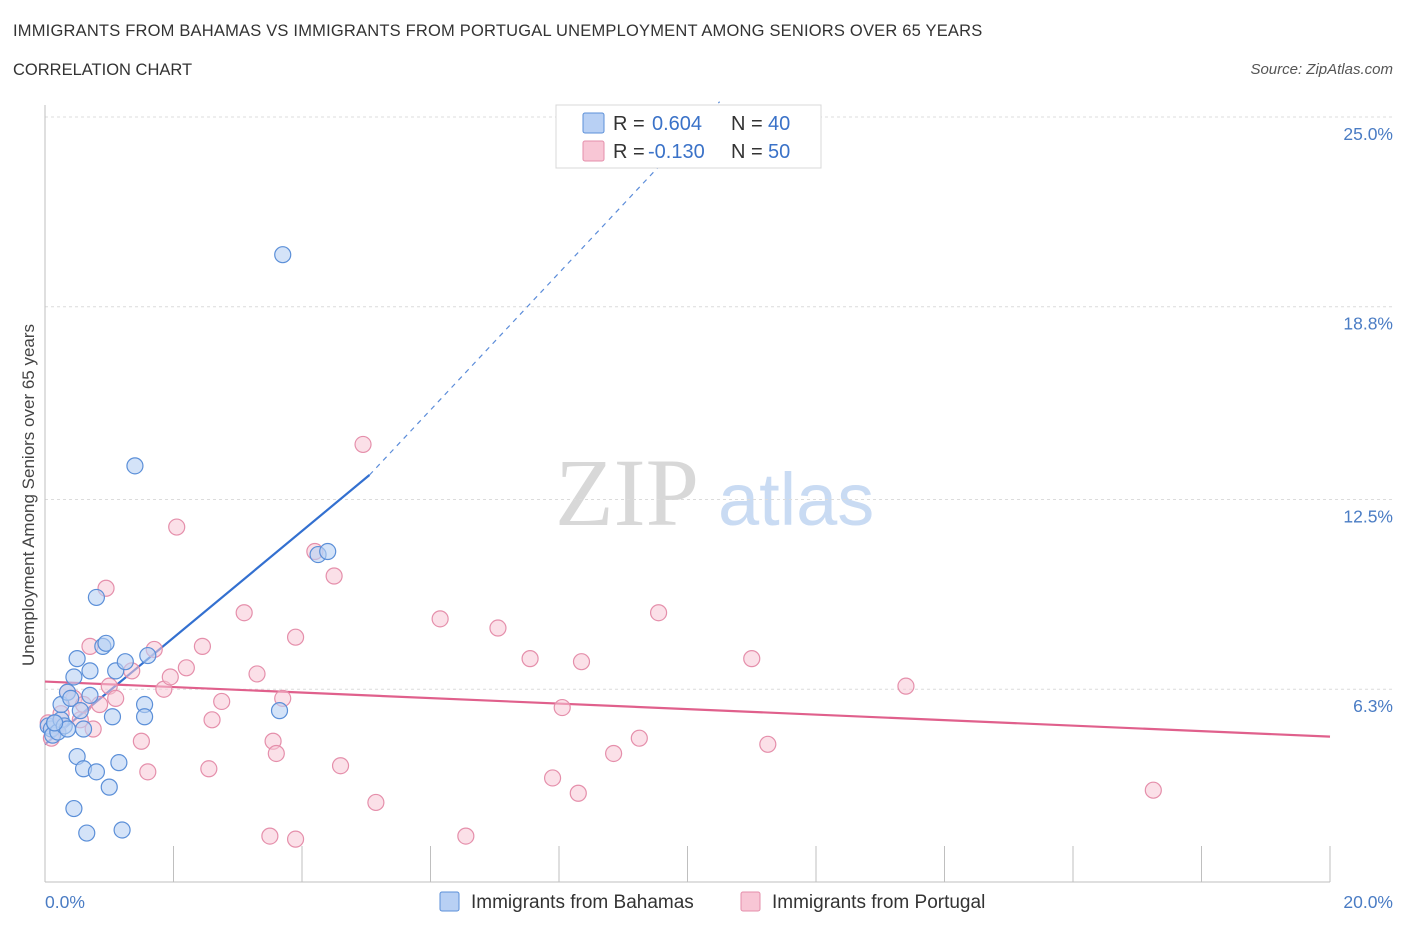 The height and width of the screenshot is (930, 1406). I want to click on y-axis-label: Unemployment Among Seniors over 65 years, so click(28, 495).